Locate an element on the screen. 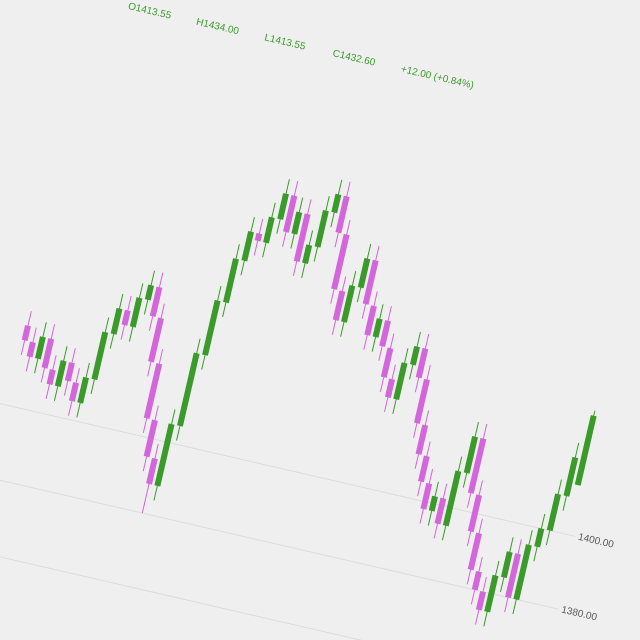 Image resolution: width=640 pixels, height=640 pixels. header-open: O1413.55 is located at coordinates (150, 11).